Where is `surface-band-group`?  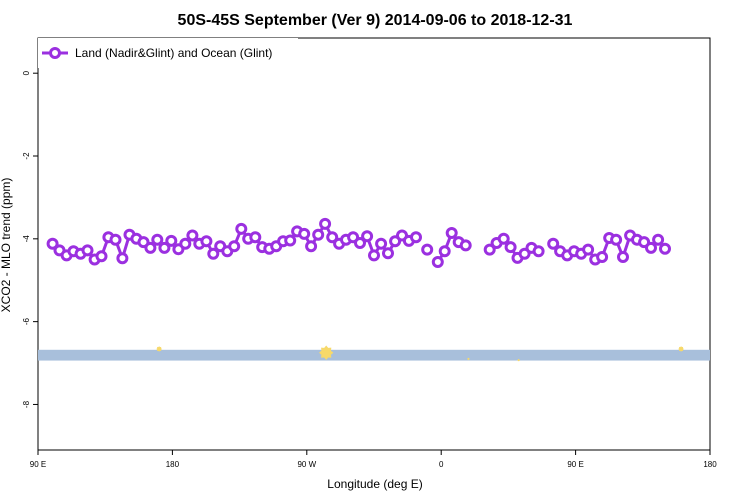 surface-band-group is located at coordinates (374, 353).